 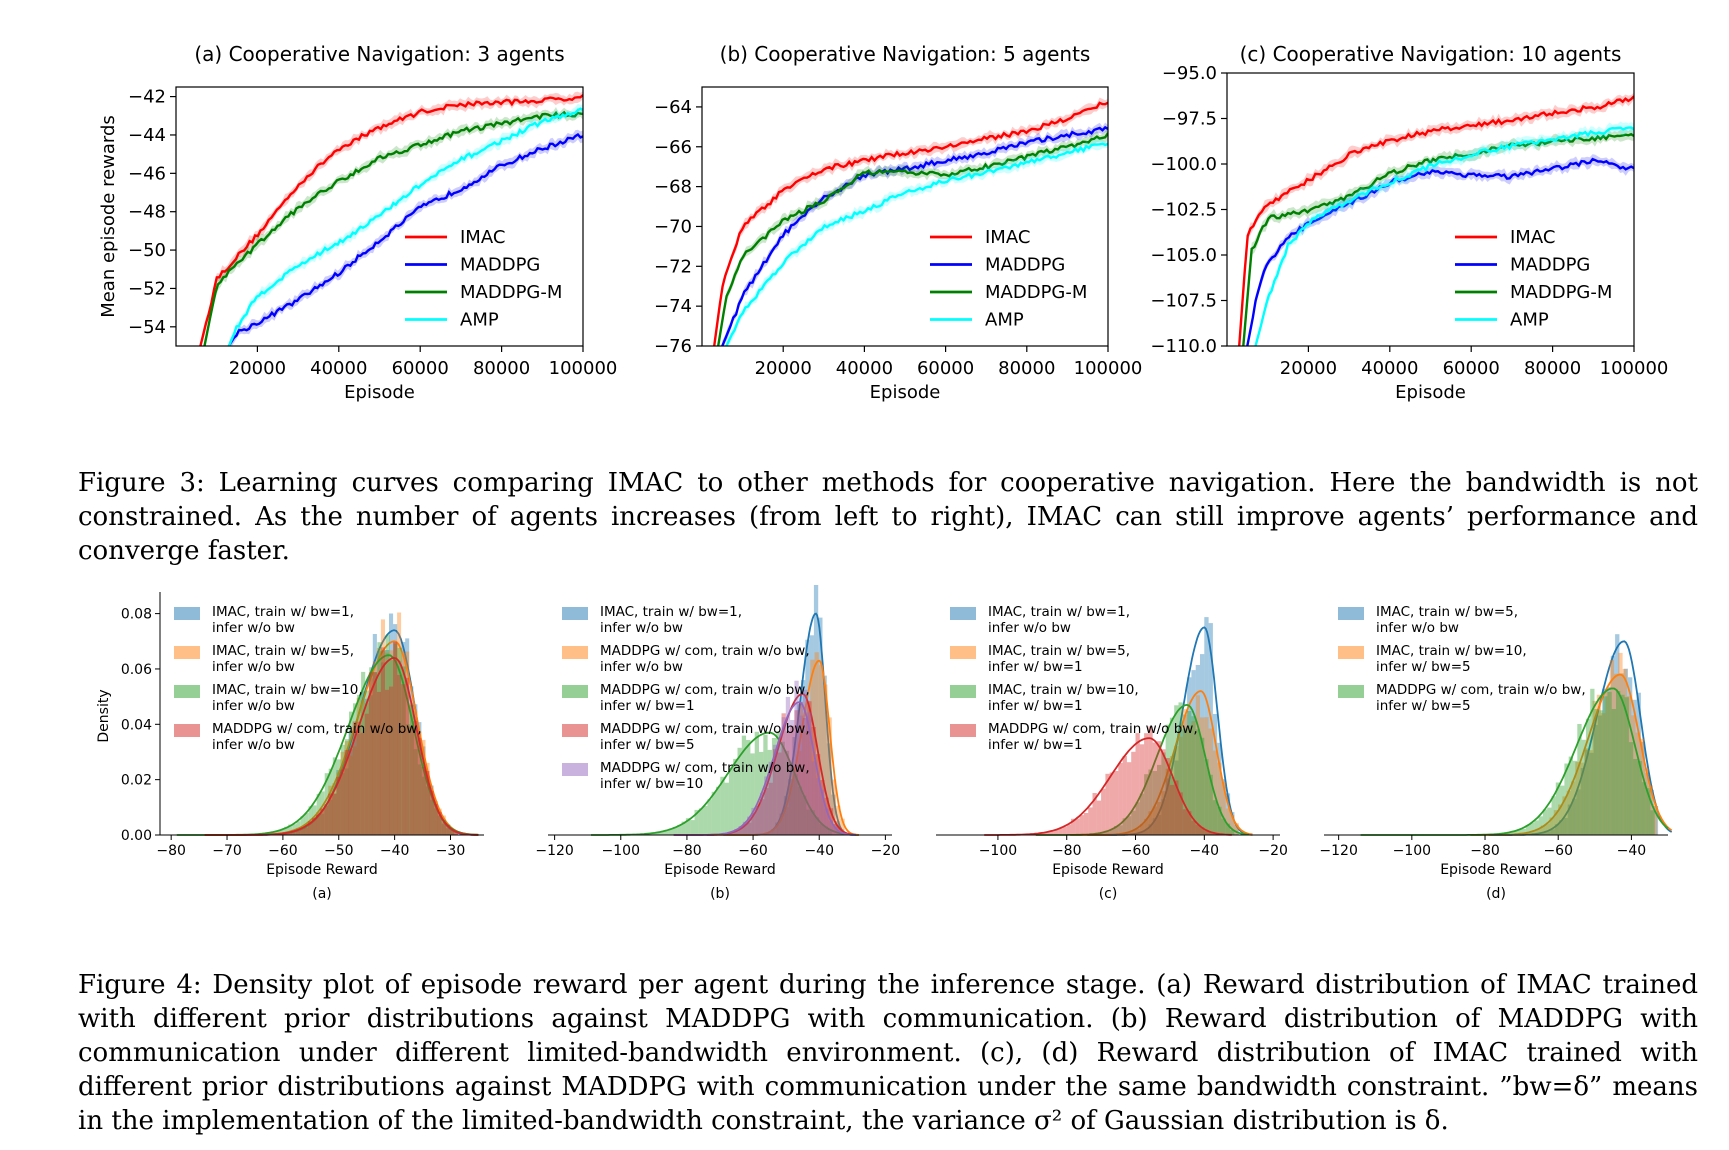 What do you see at coordinates (1273, 851) in the screenshot?
I see `x-tick-label: −20` at bounding box center [1273, 851].